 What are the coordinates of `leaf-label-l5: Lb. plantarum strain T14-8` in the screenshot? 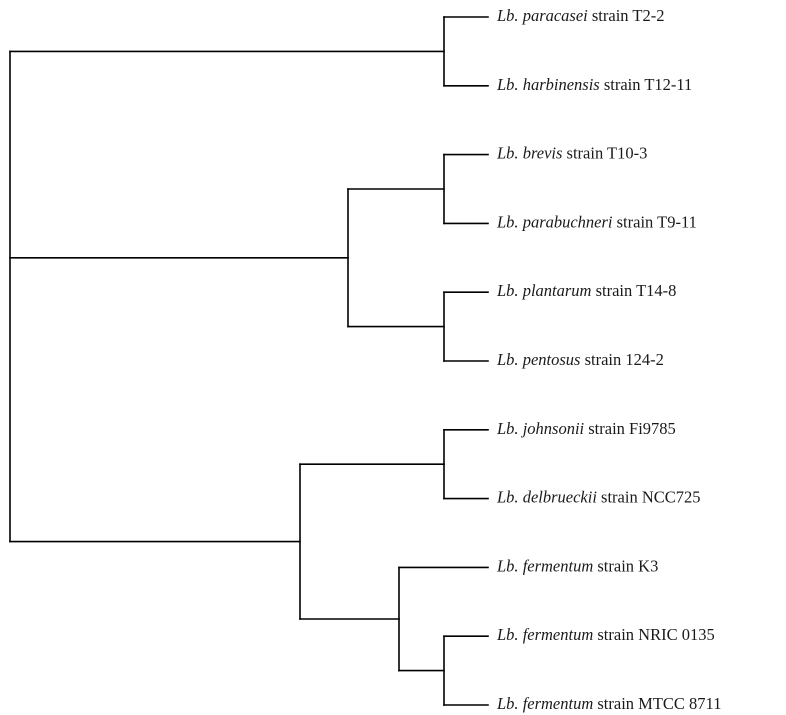 It's located at (586, 290).